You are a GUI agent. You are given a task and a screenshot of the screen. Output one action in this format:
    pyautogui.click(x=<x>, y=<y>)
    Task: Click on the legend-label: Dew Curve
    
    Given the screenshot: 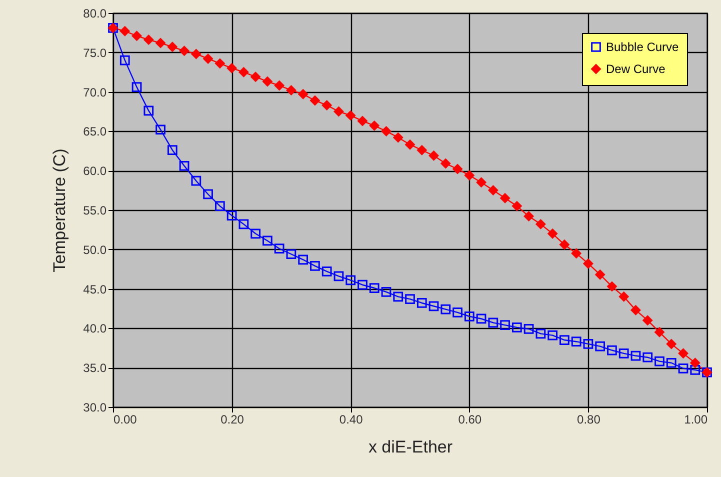 What is the action you would take?
    pyautogui.click(x=636, y=69)
    